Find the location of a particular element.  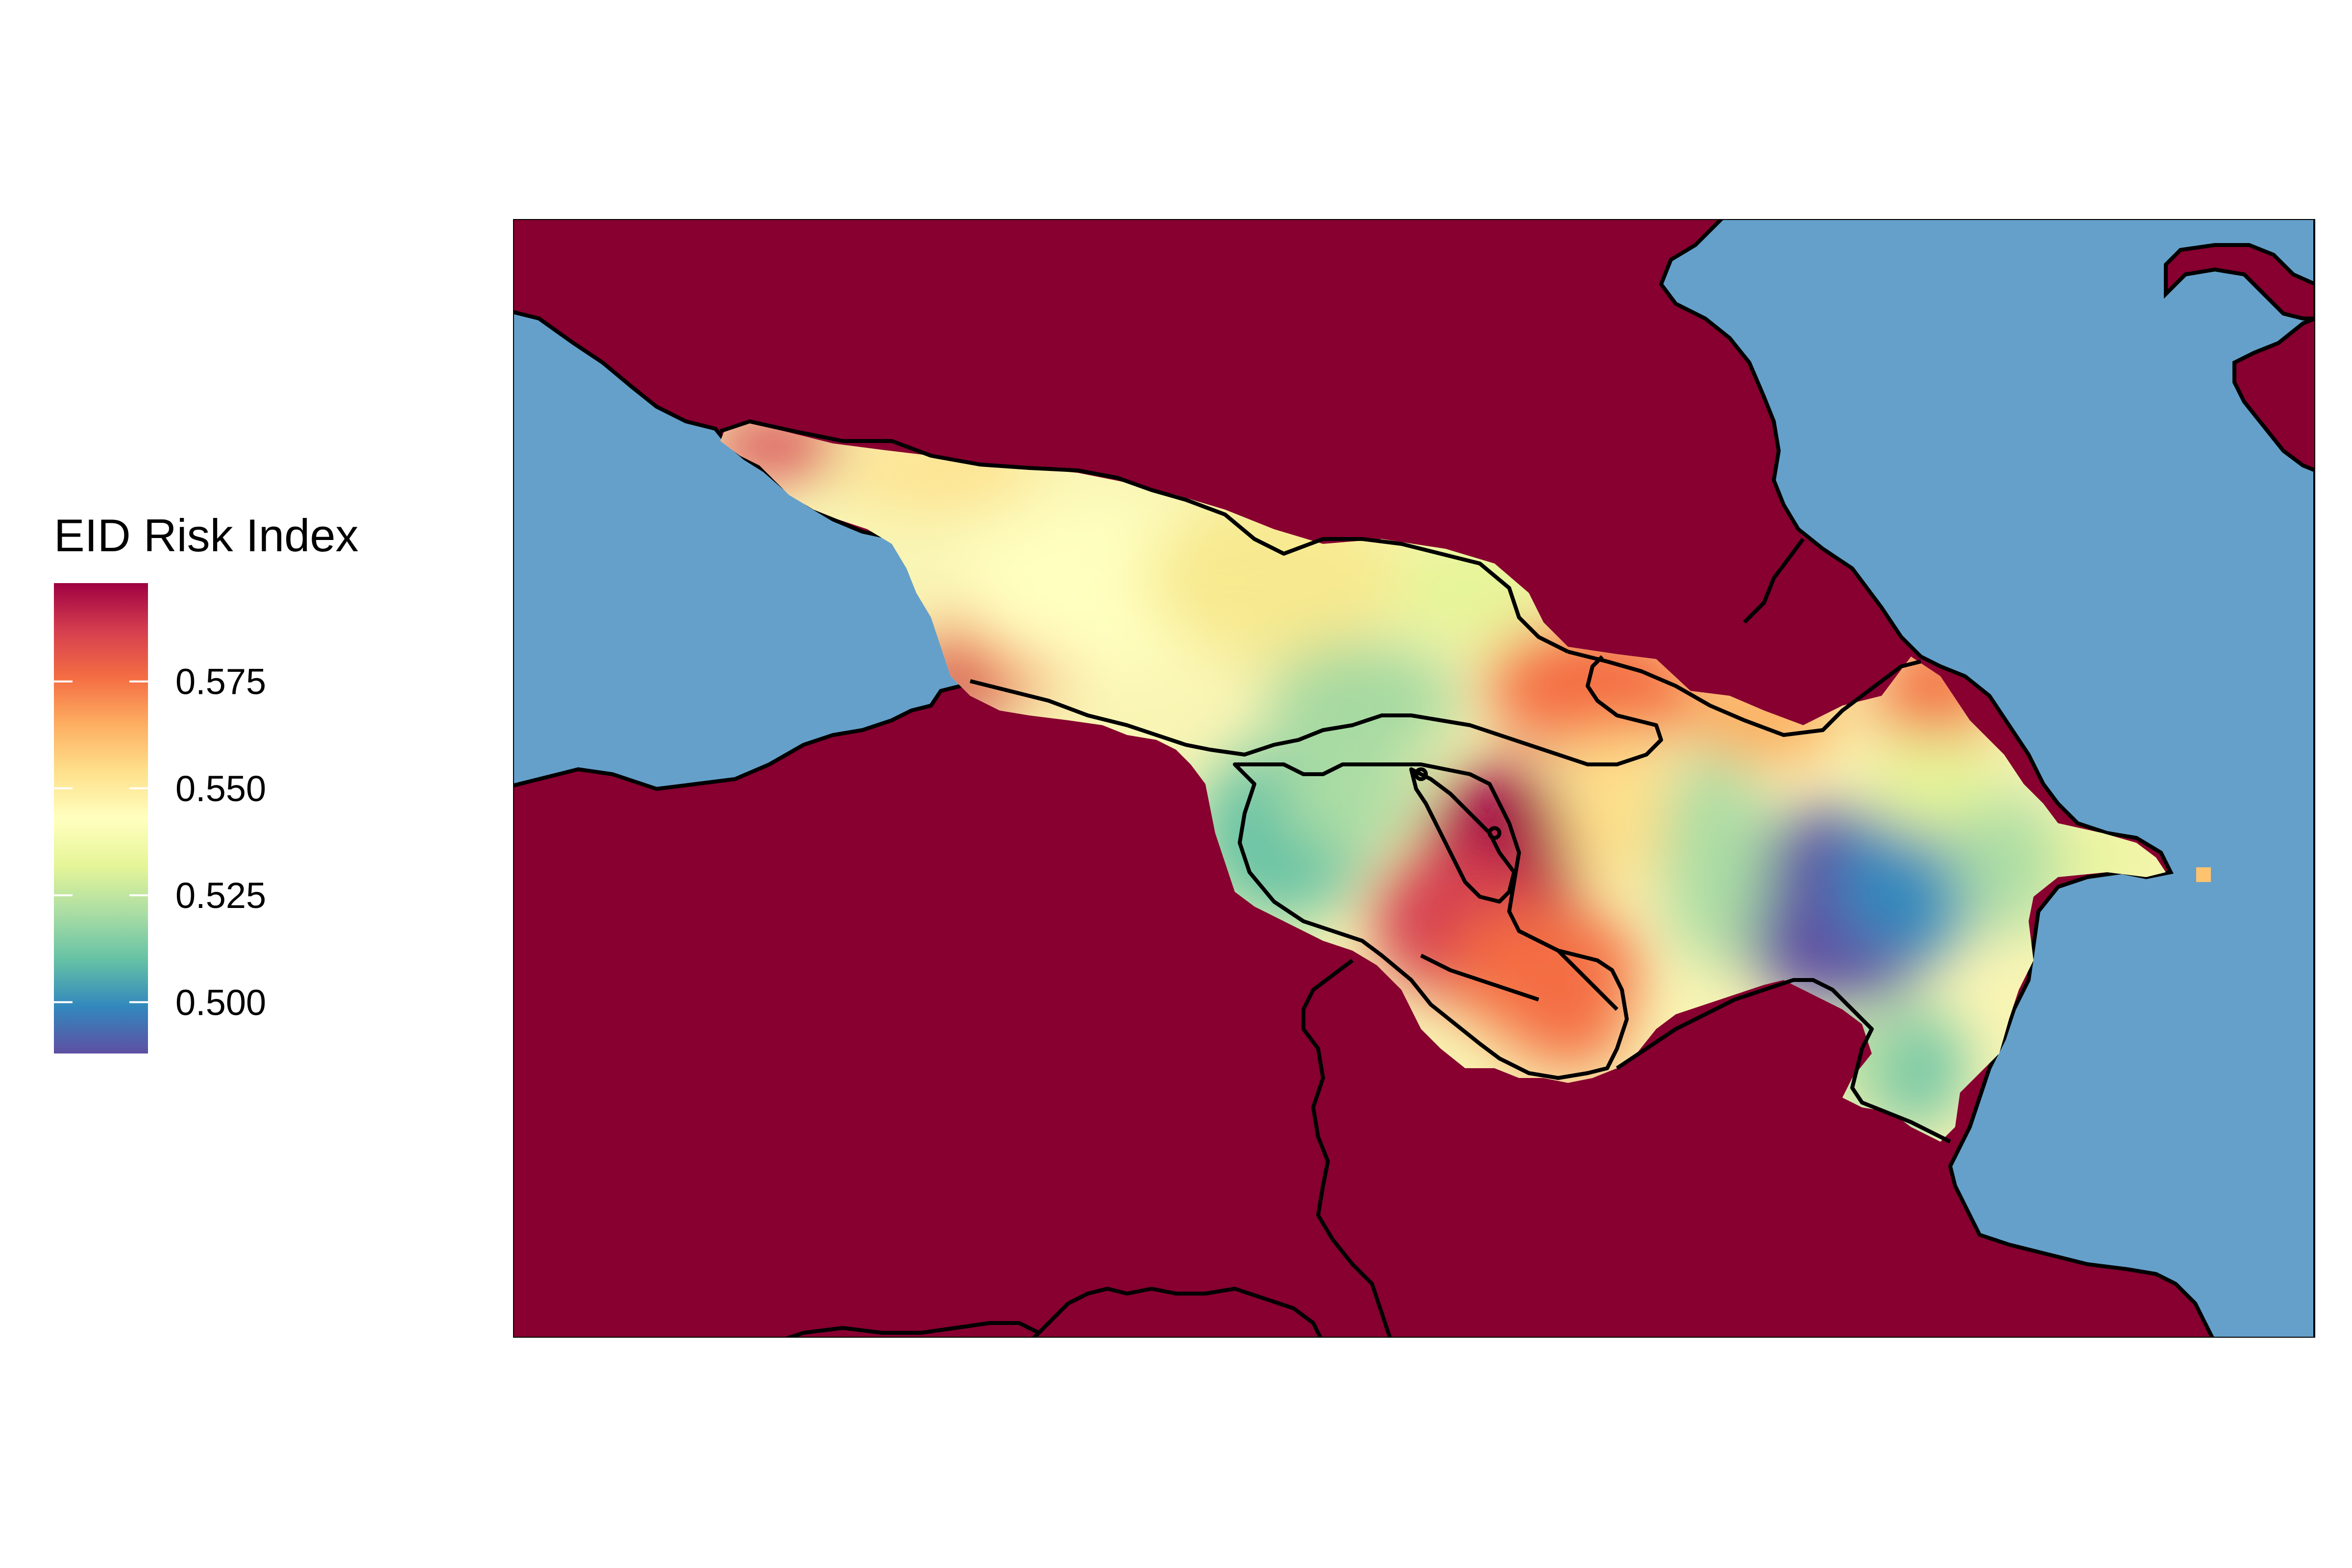

legend-tick-label: 0.550 is located at coordinates (220, 788).